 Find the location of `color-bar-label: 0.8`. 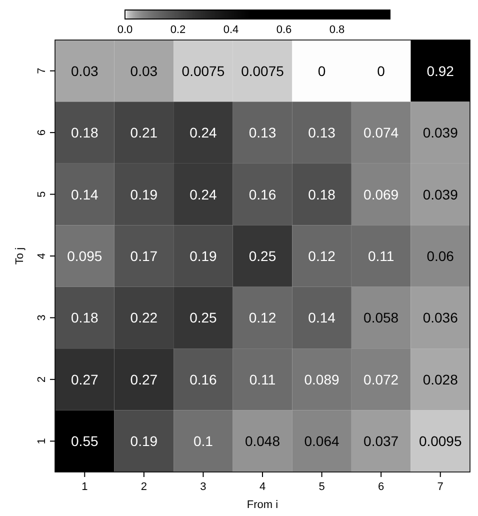

color-bar-label: 0.8 is located at coordinates (337, 30).